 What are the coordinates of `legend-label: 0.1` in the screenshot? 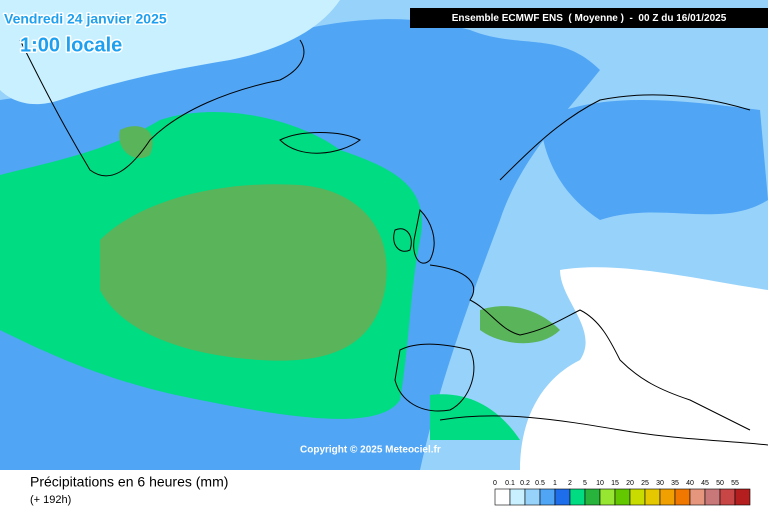 It's located at (510, 483).